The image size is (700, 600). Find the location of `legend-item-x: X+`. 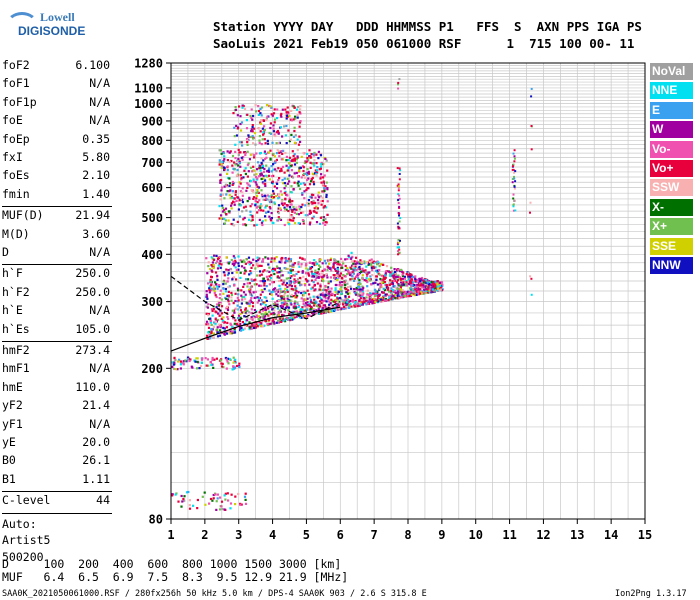

legend-item-x: X+ is located at coordinates (671, 227).